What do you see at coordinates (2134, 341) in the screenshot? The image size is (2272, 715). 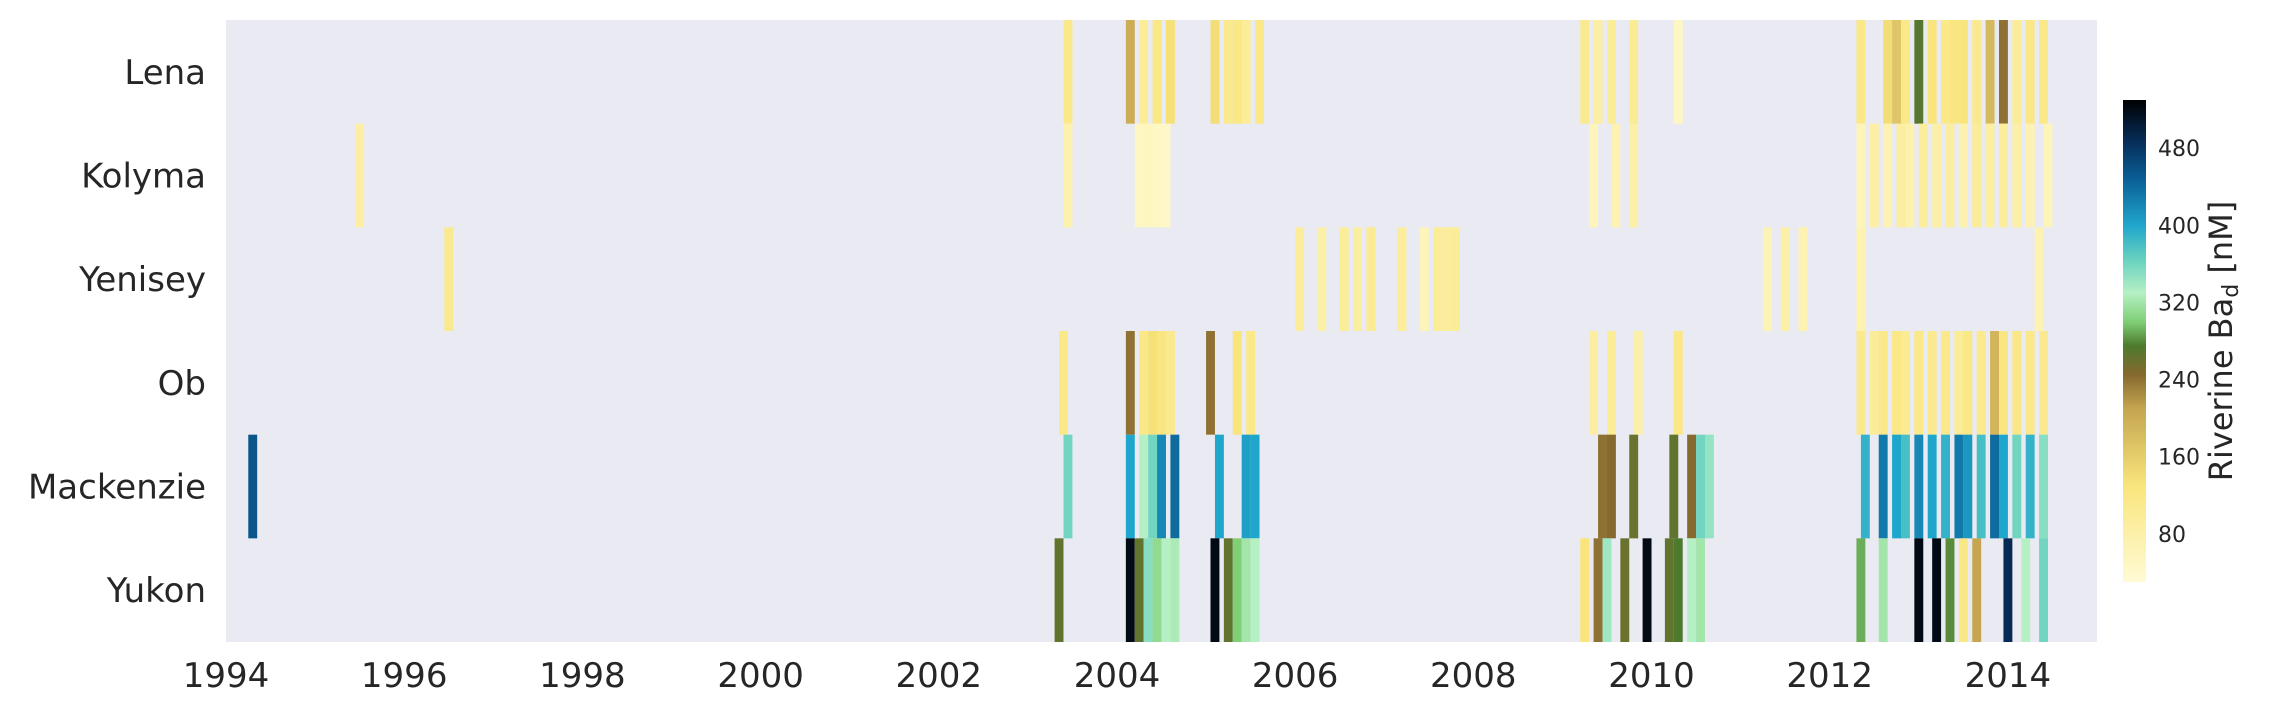 I see `colorbar-gradient` at bounding box center [2134, 341].